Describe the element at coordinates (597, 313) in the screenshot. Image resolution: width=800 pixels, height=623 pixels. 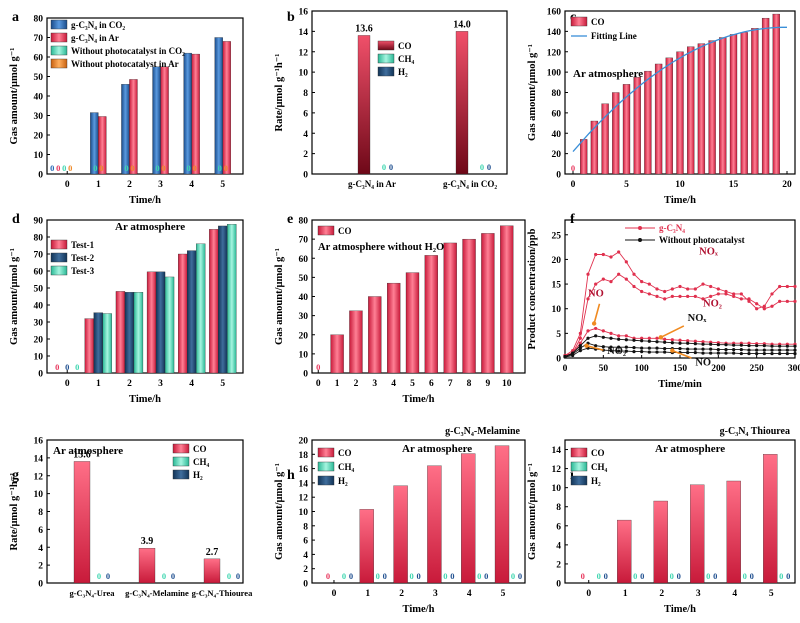
I see `annotation-arrow` at that location.